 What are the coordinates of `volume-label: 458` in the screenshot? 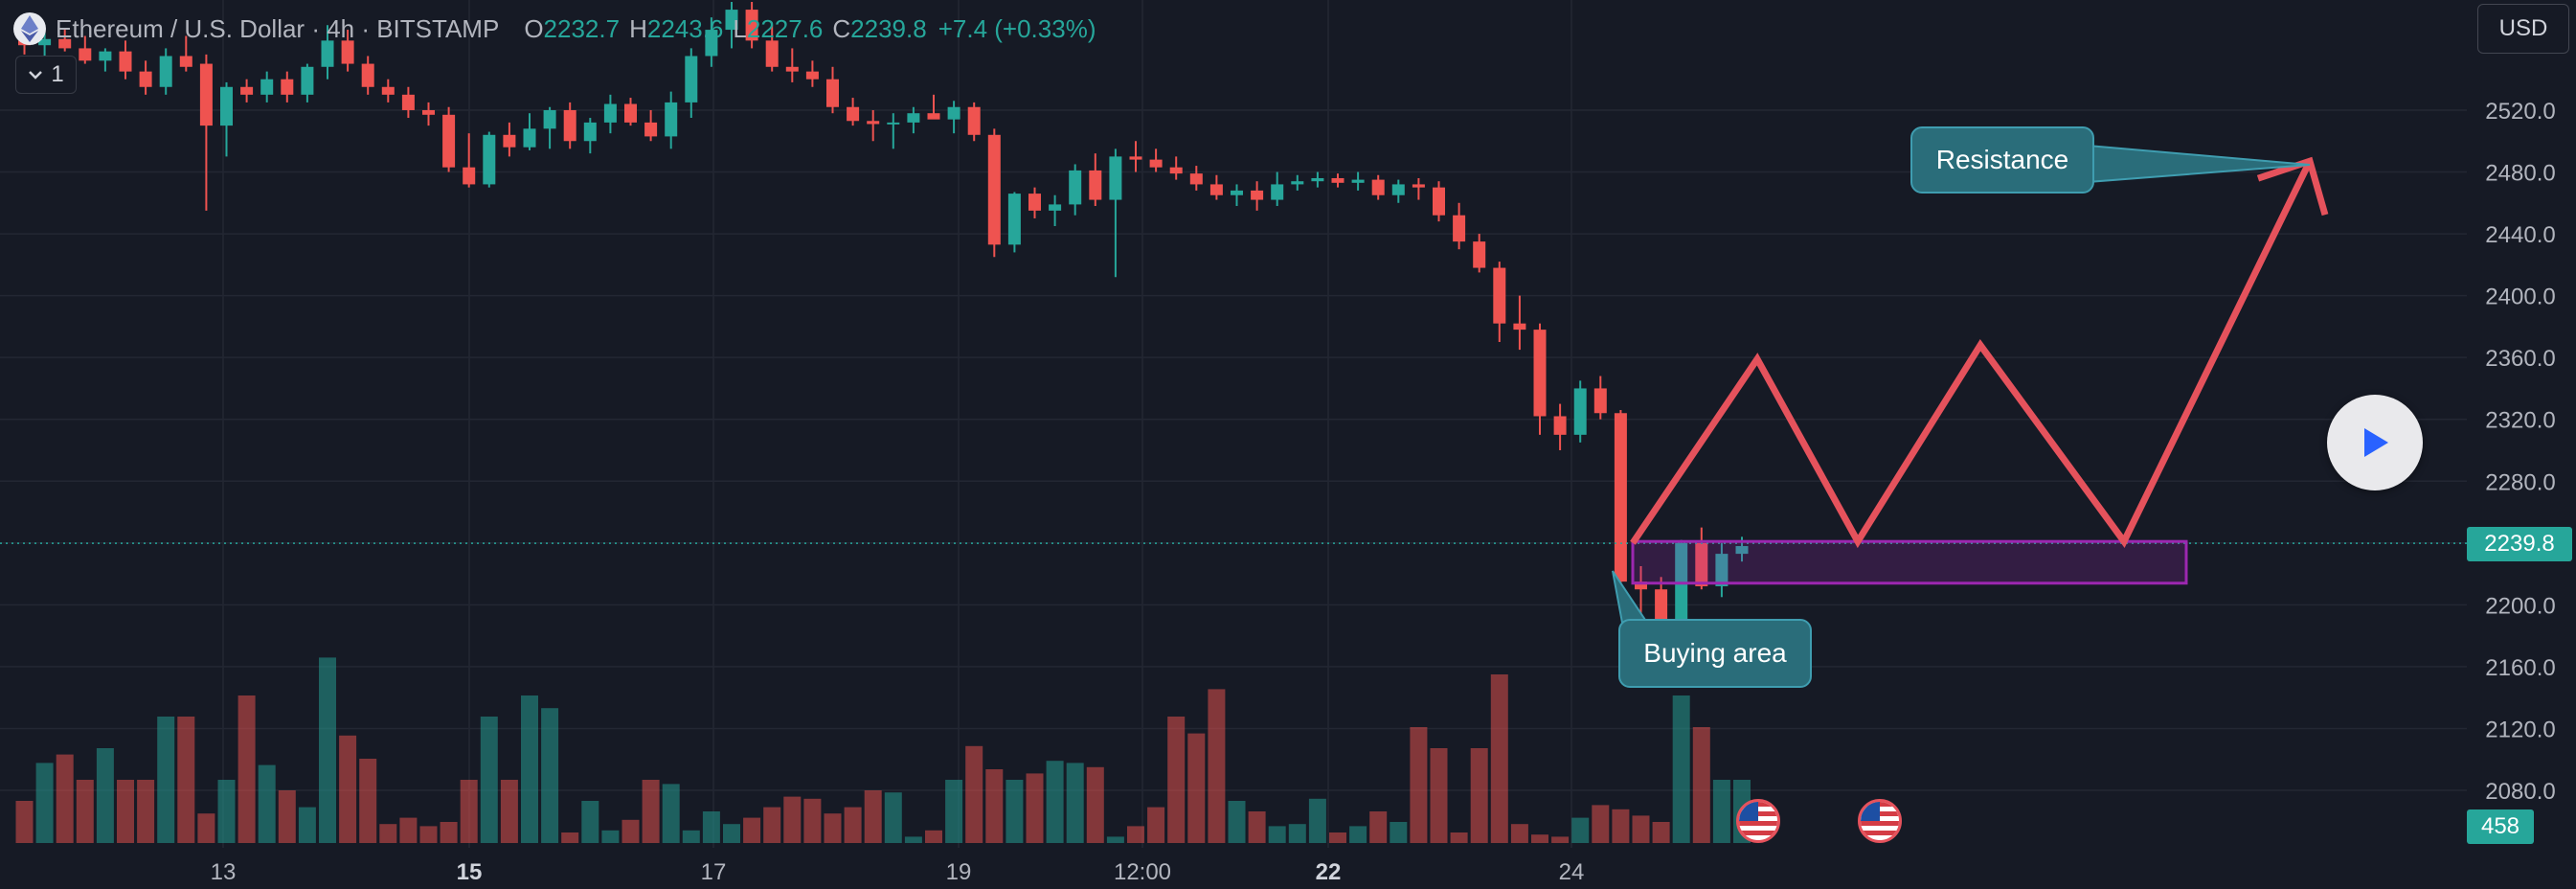 It's located at (2500, 826).